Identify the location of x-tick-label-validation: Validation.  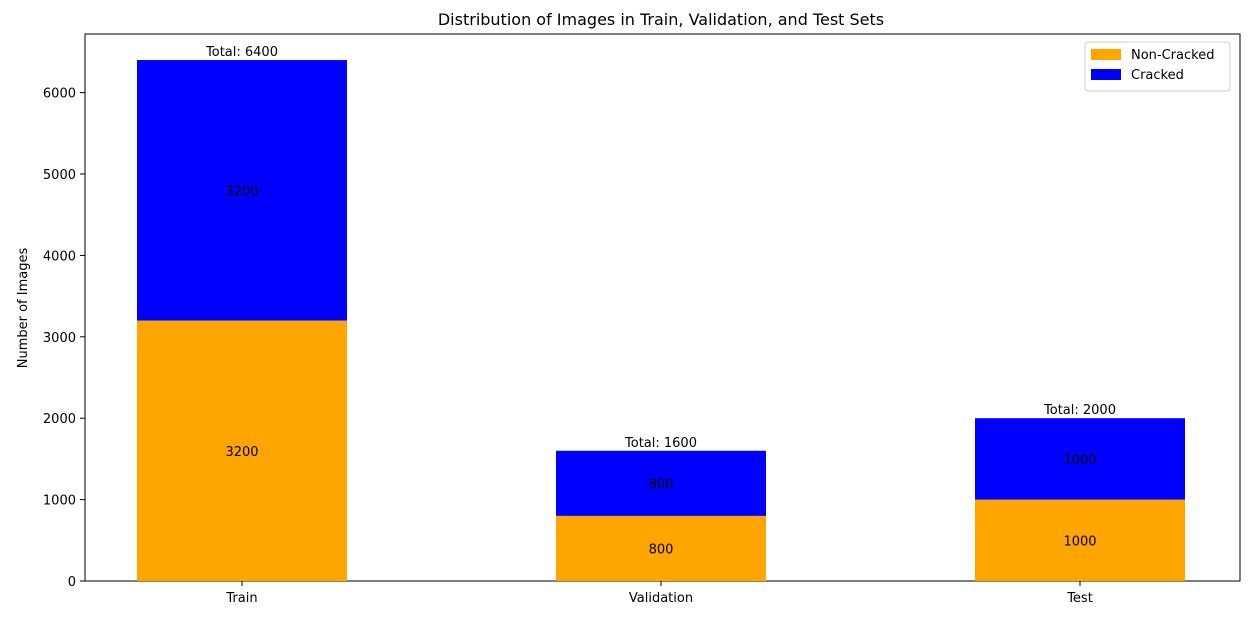
(661, 598).